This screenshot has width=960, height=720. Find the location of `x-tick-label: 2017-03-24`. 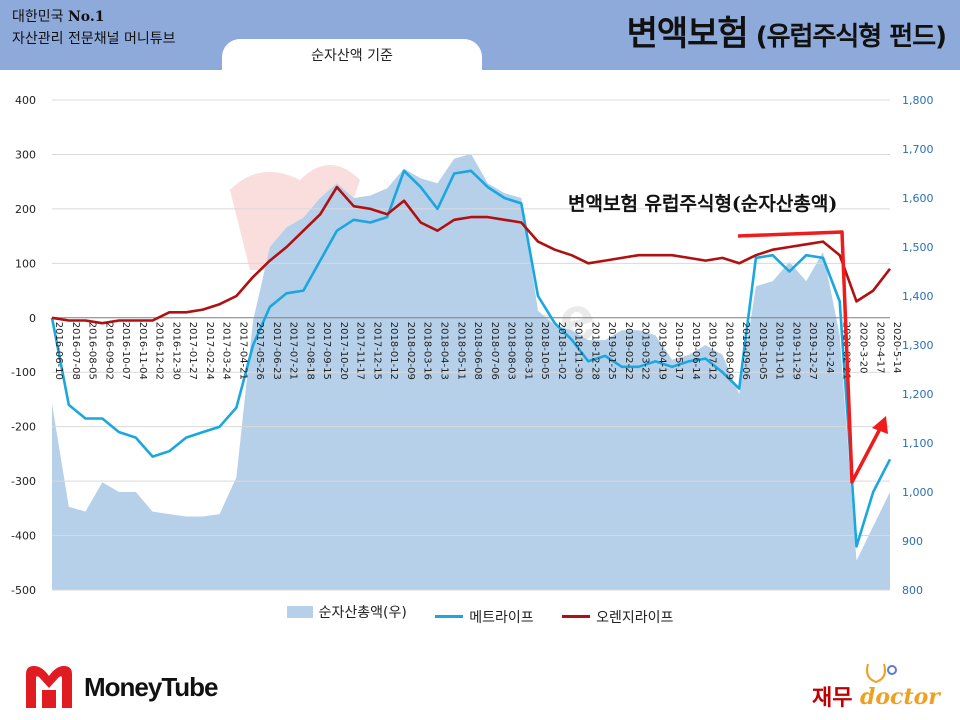

x-tick-label: 2017-03-24 is located at coordinates (226, 351).